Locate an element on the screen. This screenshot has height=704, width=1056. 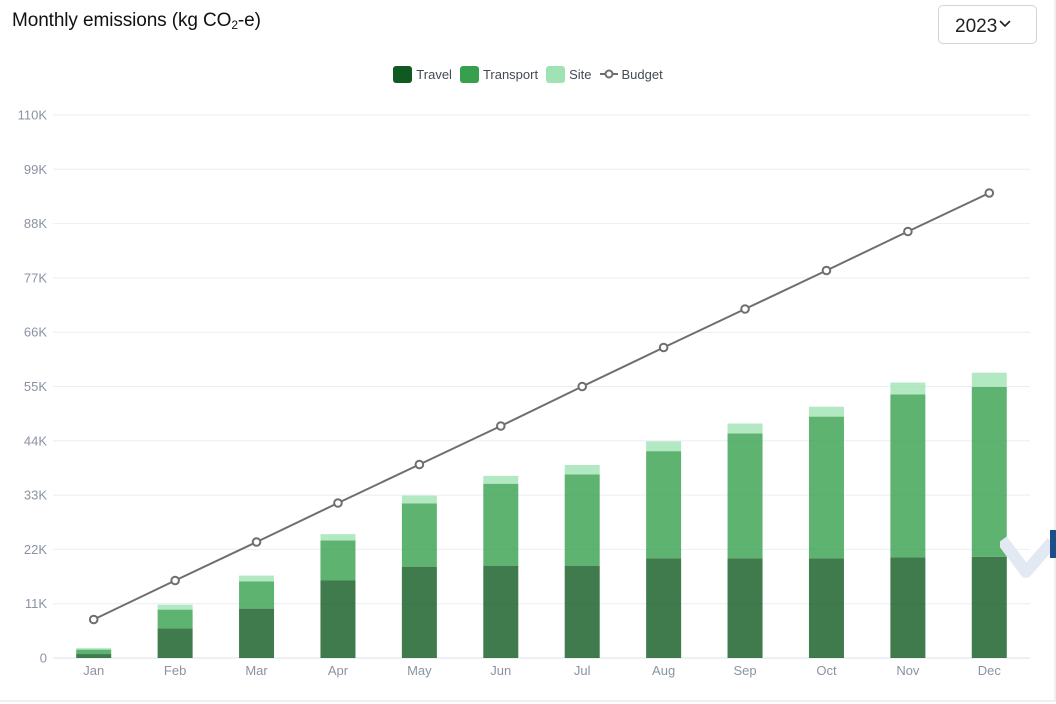
bar-travel-dec is located at coordinates (989, 607).